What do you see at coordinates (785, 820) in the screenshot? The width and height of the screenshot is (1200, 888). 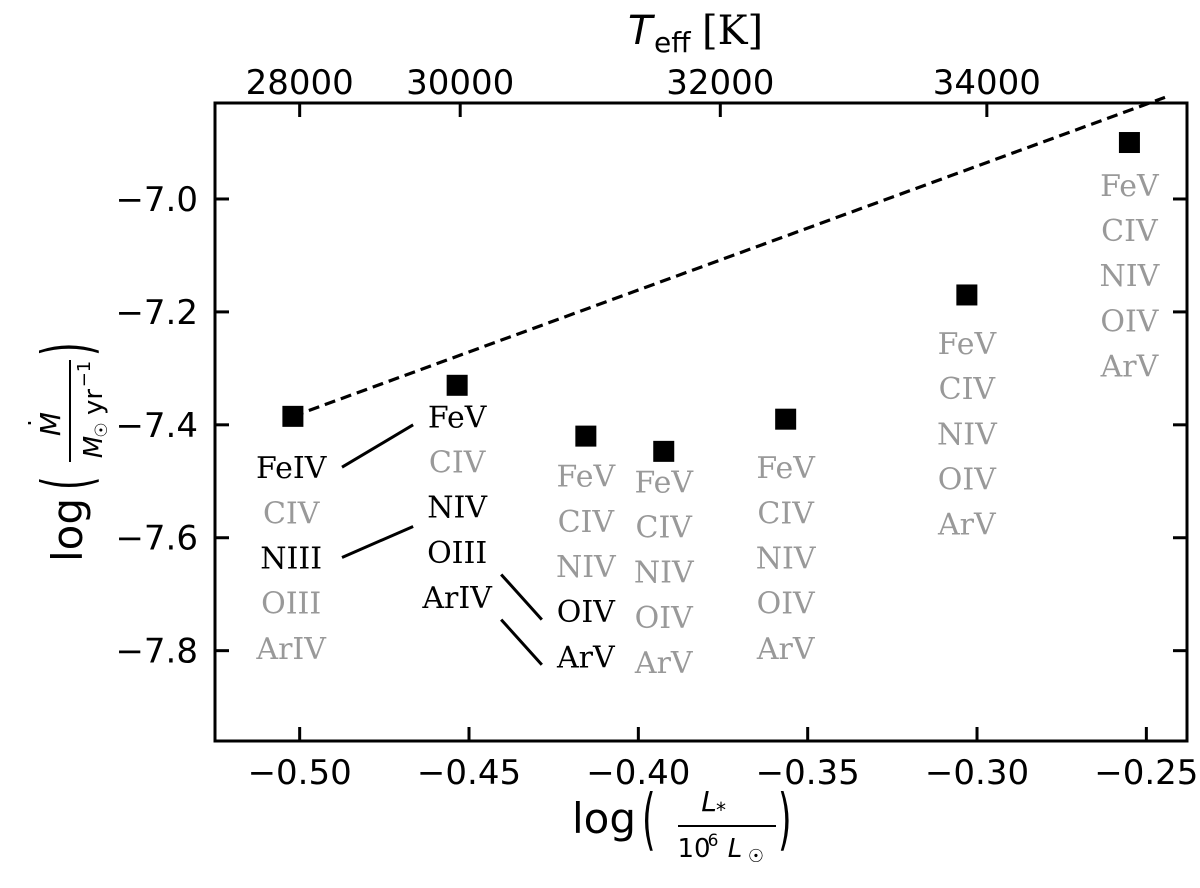 I see `x-axis-title-paren-right: )` at bounding box center [785, 820].